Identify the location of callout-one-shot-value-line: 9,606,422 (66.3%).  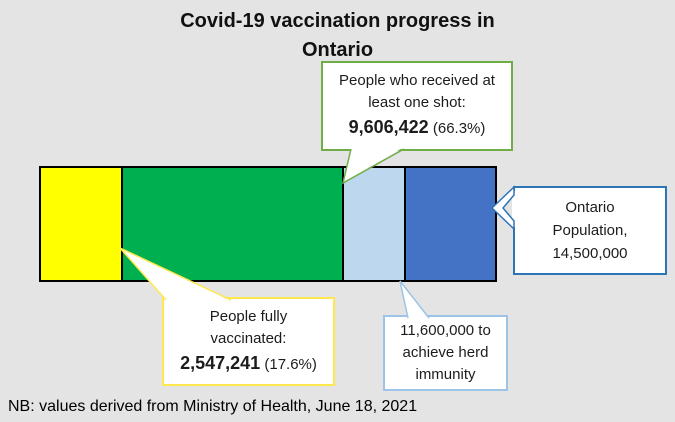
(417, 128).